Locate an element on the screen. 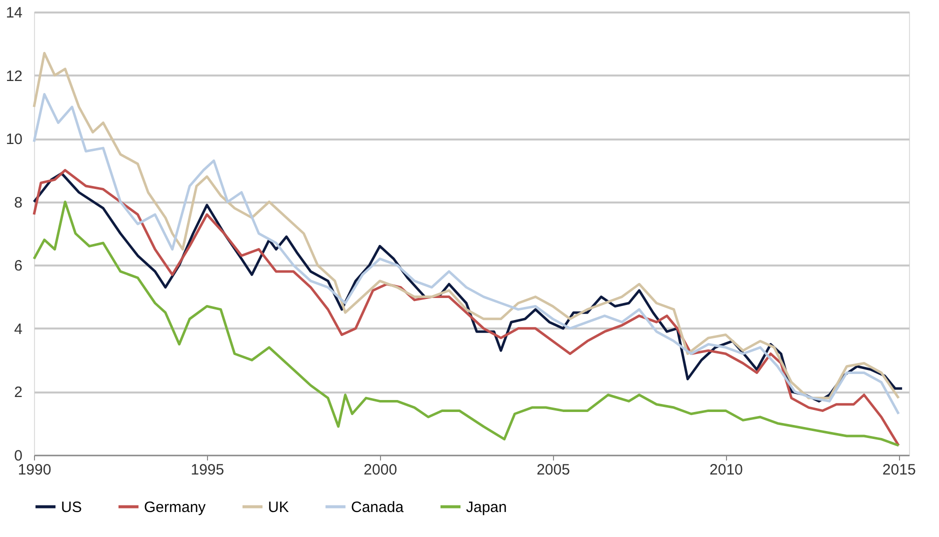 The height and width of the screenshot is (537, 939). x-tick-label: 2015 is located at coordinates (899, 470).